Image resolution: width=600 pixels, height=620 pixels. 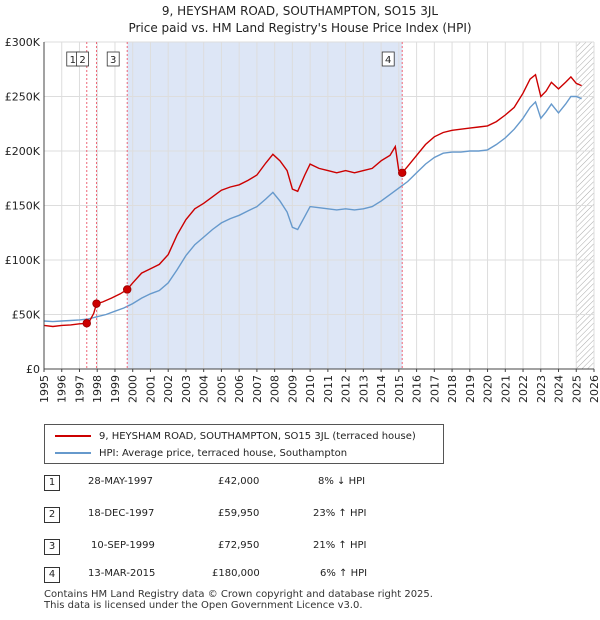 What do you see at coordinates (23, 97) in the screenshot?
I see `y-tick-label: £250K` at bounding box center [23, 97].